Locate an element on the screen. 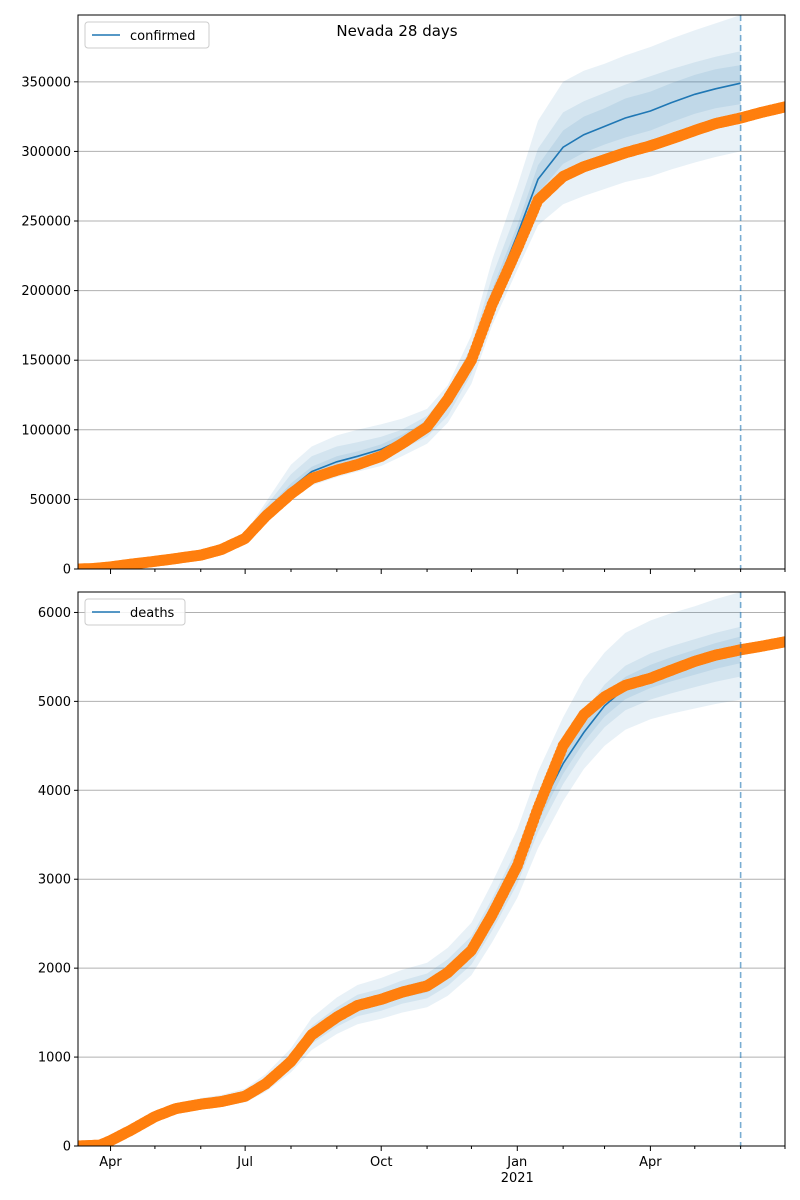 The width and height of the screenshot is (800, 1200). y-tick-label: 100000 is located at coordinates (46, 430).